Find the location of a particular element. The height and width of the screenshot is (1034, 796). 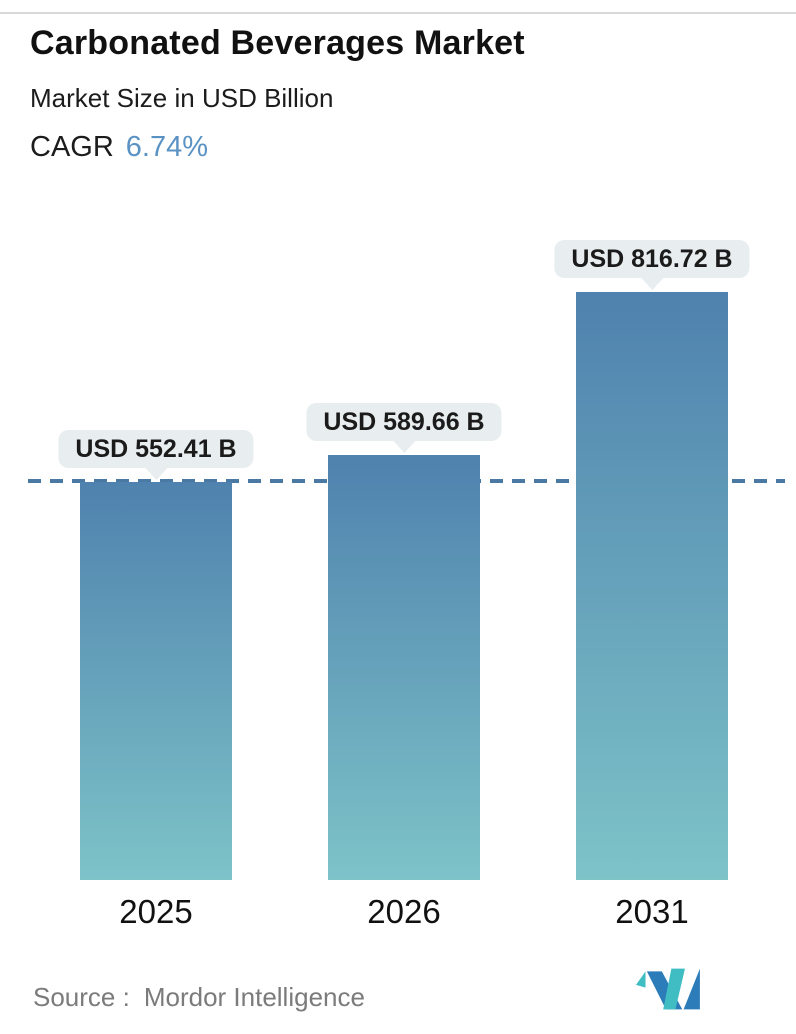

logo-teal-left-triangle is located at coordinates (641, 979).